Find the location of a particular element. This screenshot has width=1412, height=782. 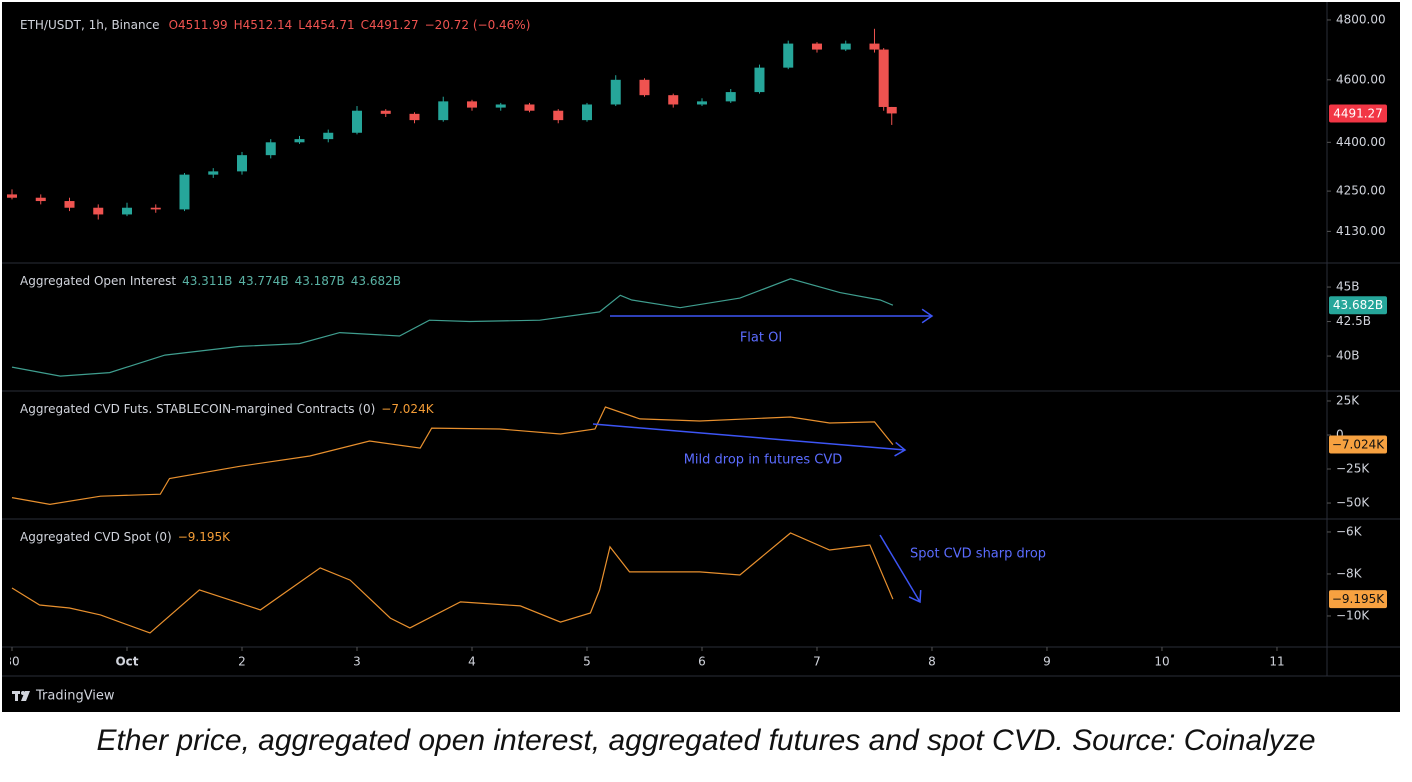

y-tick-label: 42.5B is located at coordinates (1353, 321).